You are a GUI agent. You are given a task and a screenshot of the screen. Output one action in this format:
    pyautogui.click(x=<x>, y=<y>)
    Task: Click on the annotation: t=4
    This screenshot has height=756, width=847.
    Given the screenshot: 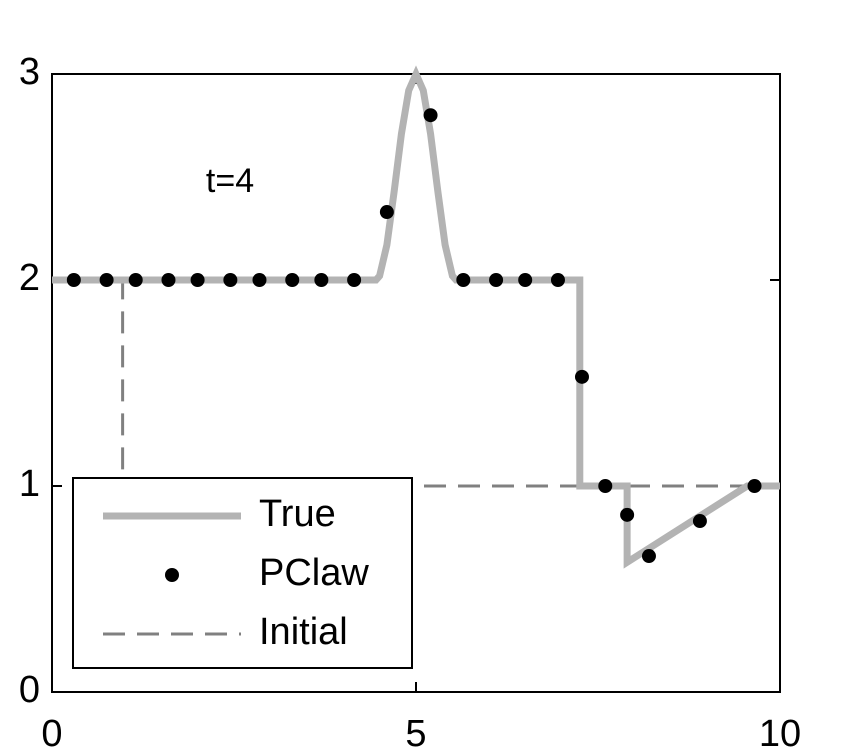 What is the action you would take?
    pyautogui.click(x=230, y=181)
    